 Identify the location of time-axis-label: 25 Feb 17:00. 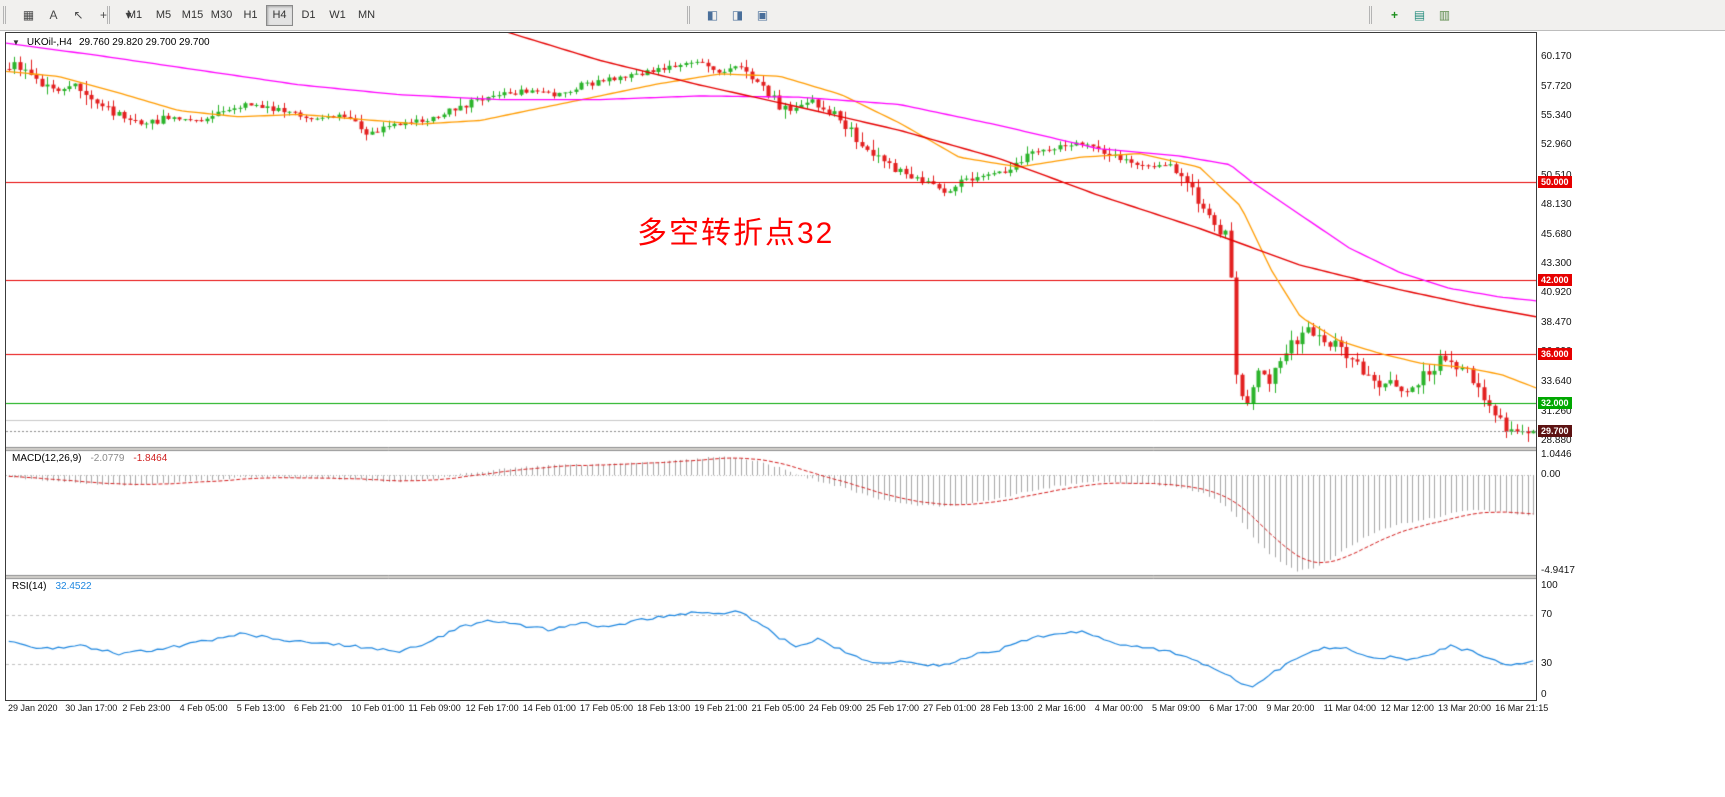
(893, 708).